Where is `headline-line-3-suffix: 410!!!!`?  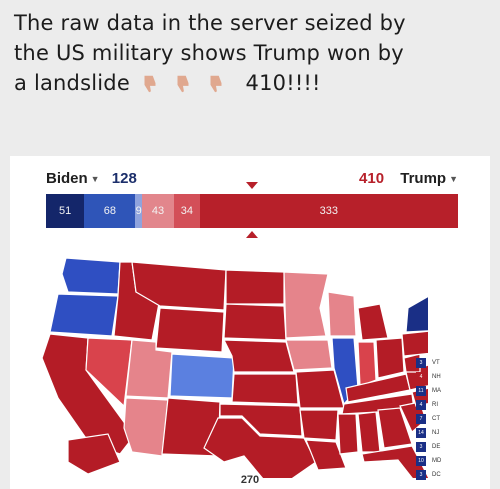
headline-line-3-suffix: 410!!!! is located at coordinates (283, 83).